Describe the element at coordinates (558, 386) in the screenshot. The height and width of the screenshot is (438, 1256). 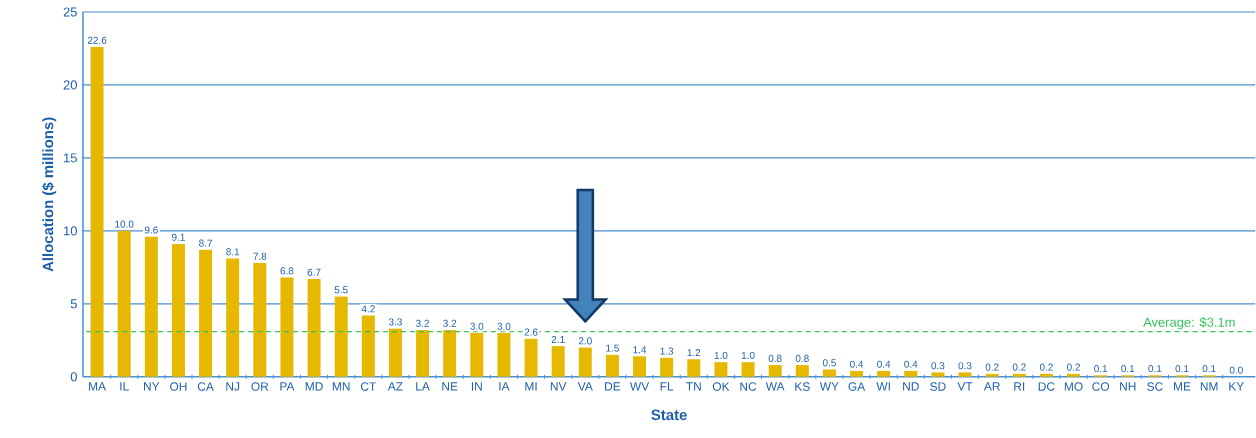
I see `x-tick-label: NV` at that location.